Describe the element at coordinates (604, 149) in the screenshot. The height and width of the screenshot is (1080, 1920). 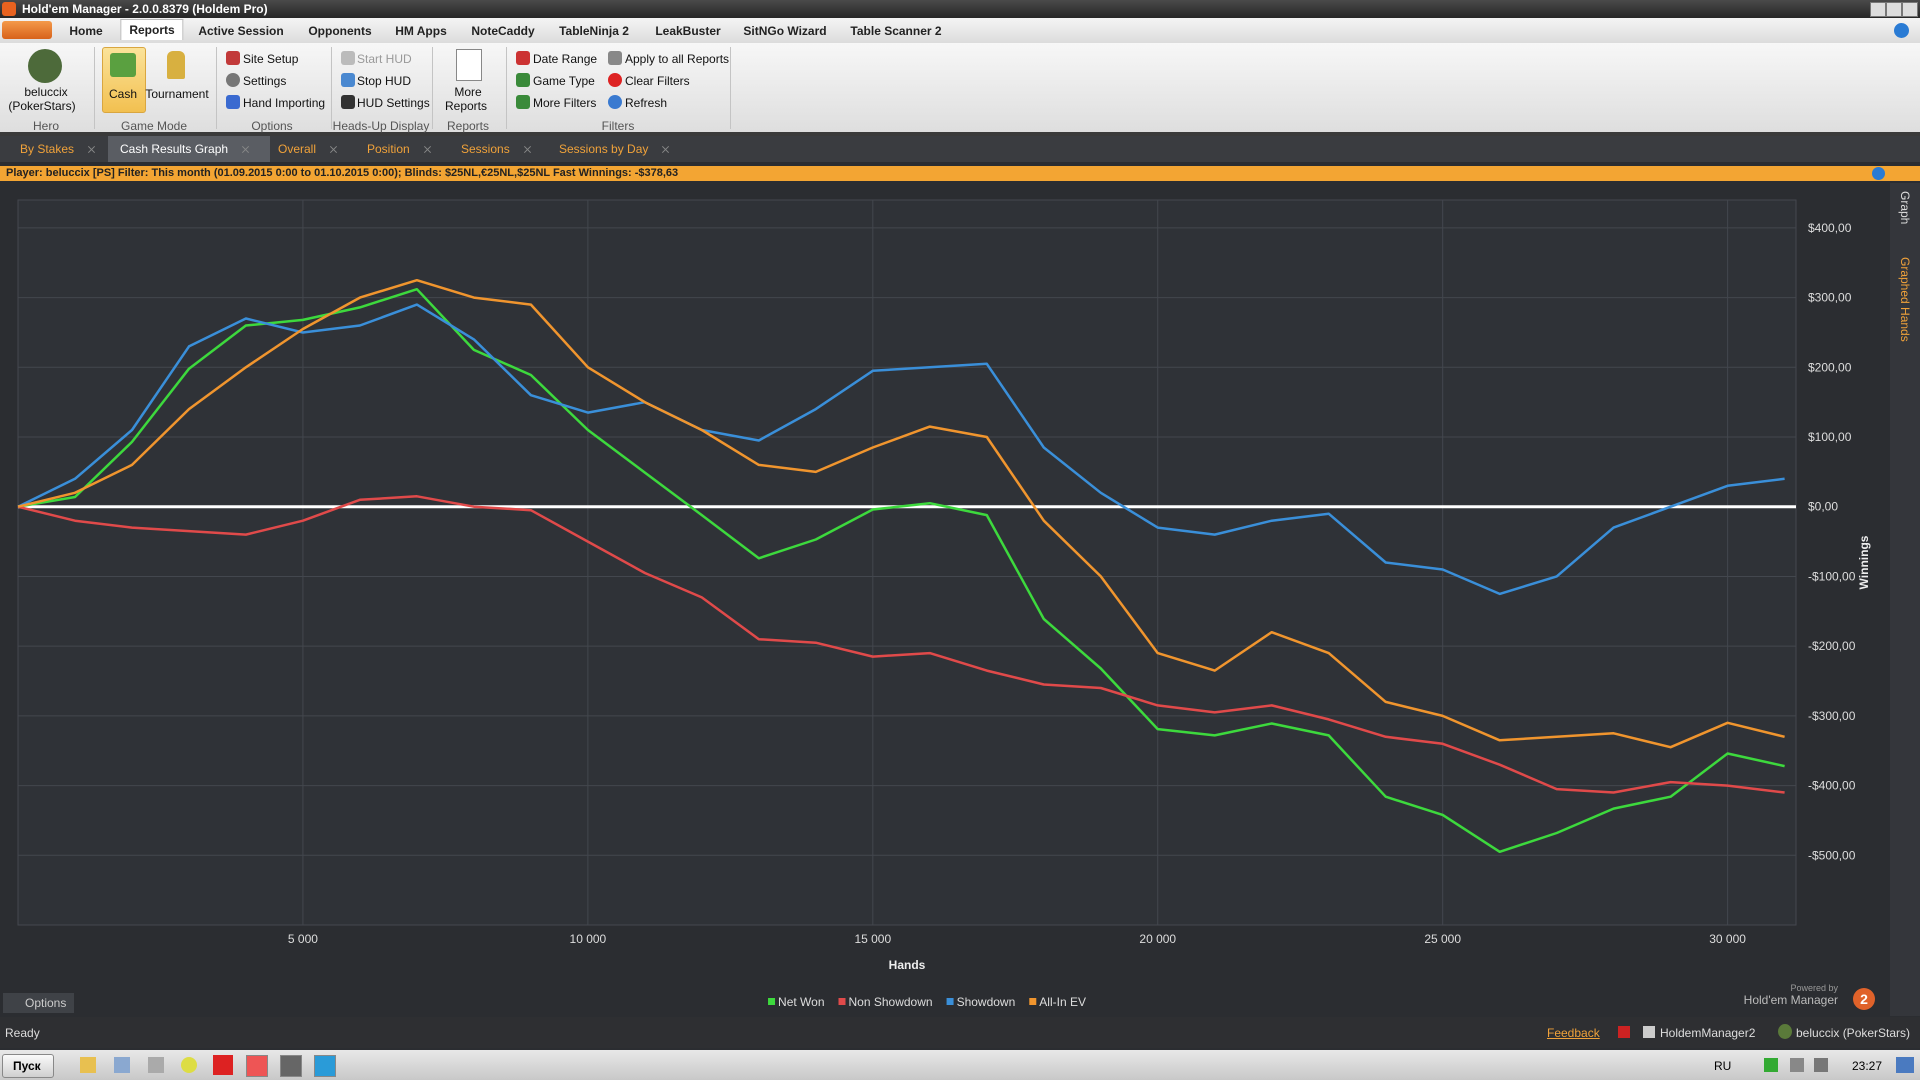
I see `tab-label: Sessions by Day` at that location.